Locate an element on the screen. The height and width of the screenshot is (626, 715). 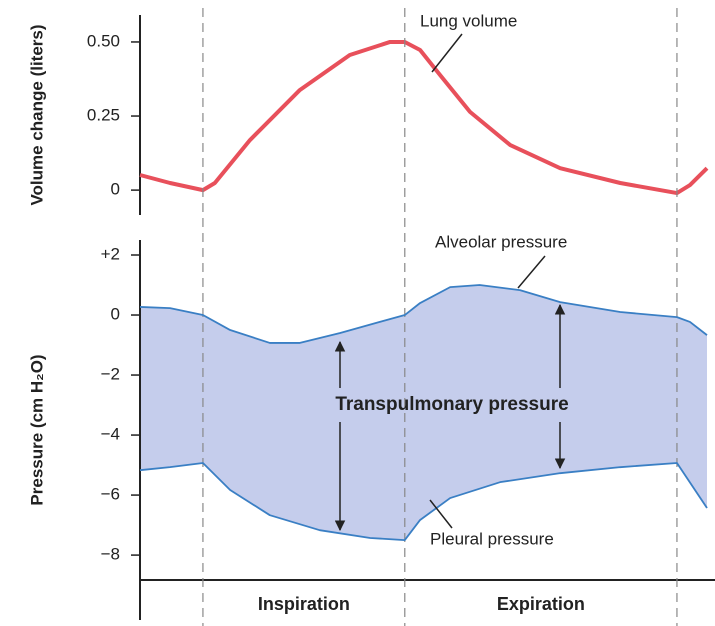
y-tick-label: −4 is located at coordinates (110, 434).